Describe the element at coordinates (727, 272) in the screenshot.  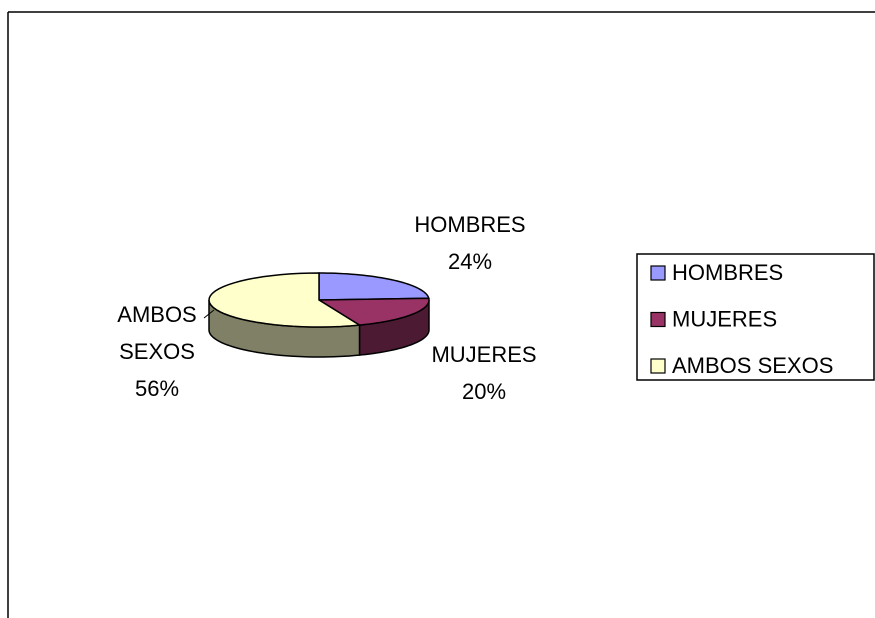
I see `legend-label: HOMBRES` at that location.